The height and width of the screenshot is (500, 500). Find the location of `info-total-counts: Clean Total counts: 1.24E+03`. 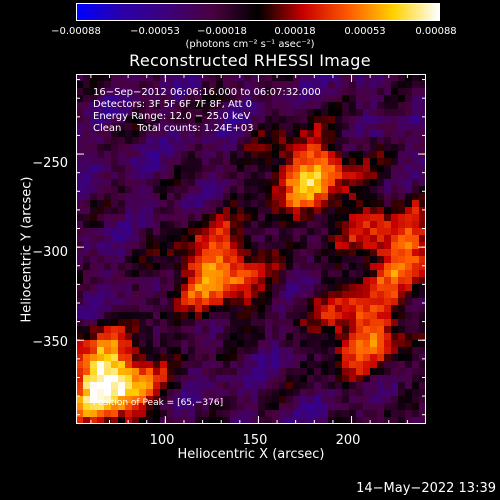

info-total-counts: Clean Total counts: 1.24E+03 is located at coordinates (173, 128).